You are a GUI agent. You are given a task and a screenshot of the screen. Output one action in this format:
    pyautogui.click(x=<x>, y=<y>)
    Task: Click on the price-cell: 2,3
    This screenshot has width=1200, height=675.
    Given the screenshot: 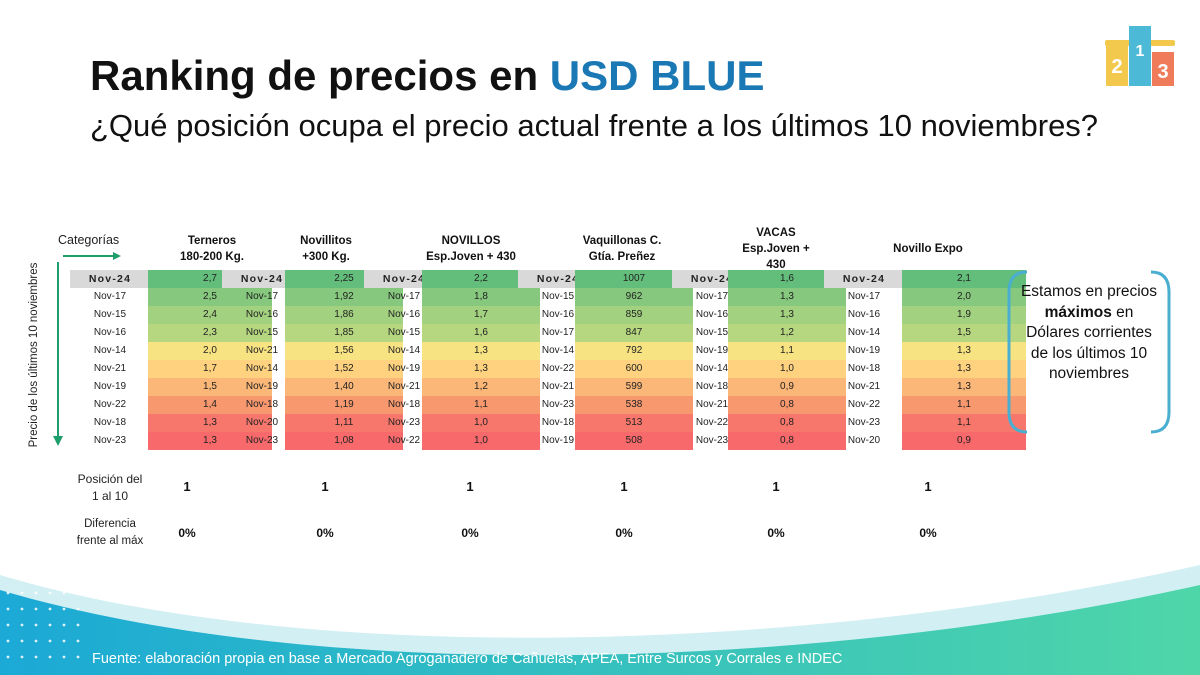 What is the action you would take?
    pyautogui.click(x=210, y=333)
    